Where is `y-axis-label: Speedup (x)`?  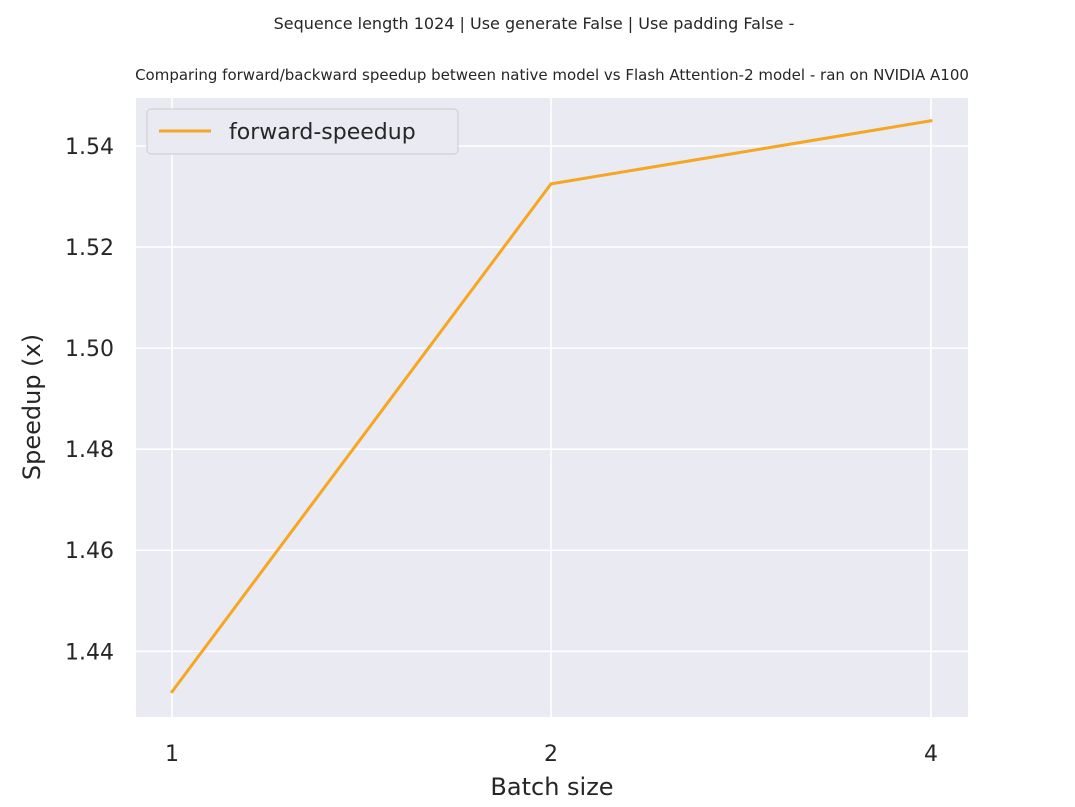 y-axis-label: Speedup (x) is located at coordinates (32, 407).